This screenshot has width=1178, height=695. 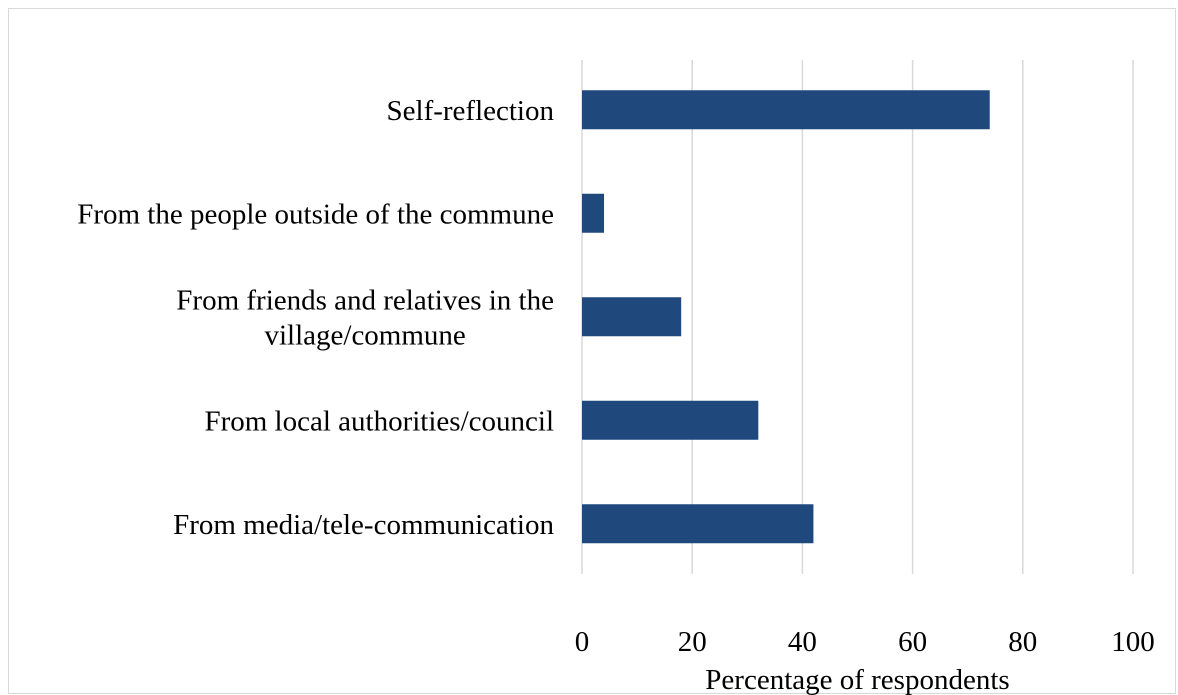 I want to click on x-tick-label: 40, so click(x=802, y=642).